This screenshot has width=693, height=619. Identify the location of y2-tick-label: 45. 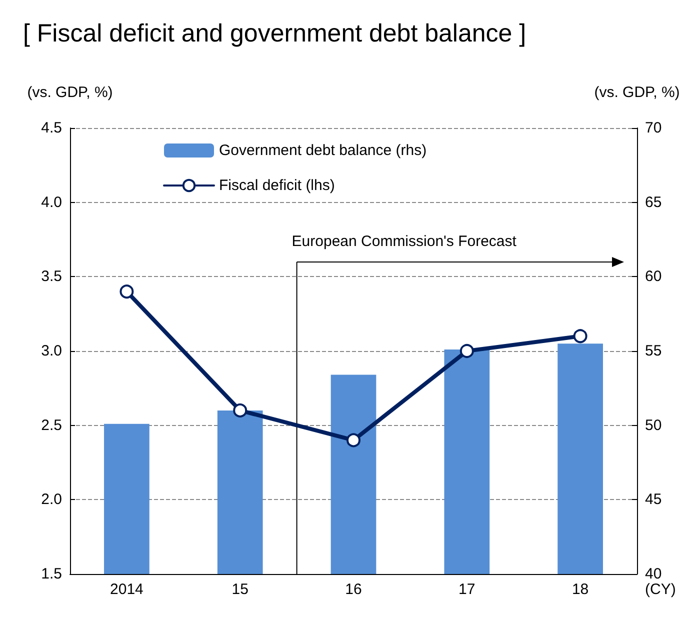
(653, 499).